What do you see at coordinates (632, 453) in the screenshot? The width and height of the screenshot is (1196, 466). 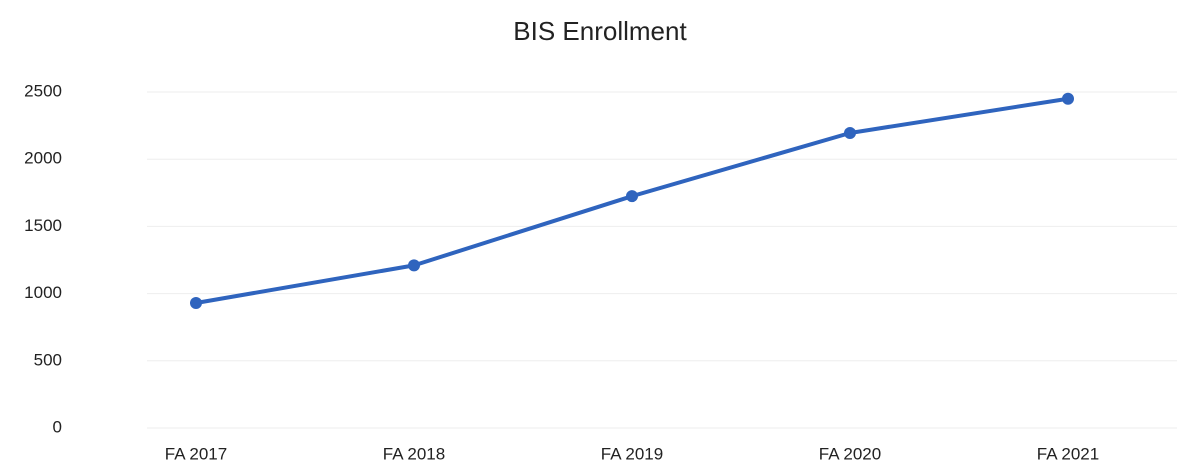 I see `x-tick-label: FA 2019` at bounding box center [632, 453].